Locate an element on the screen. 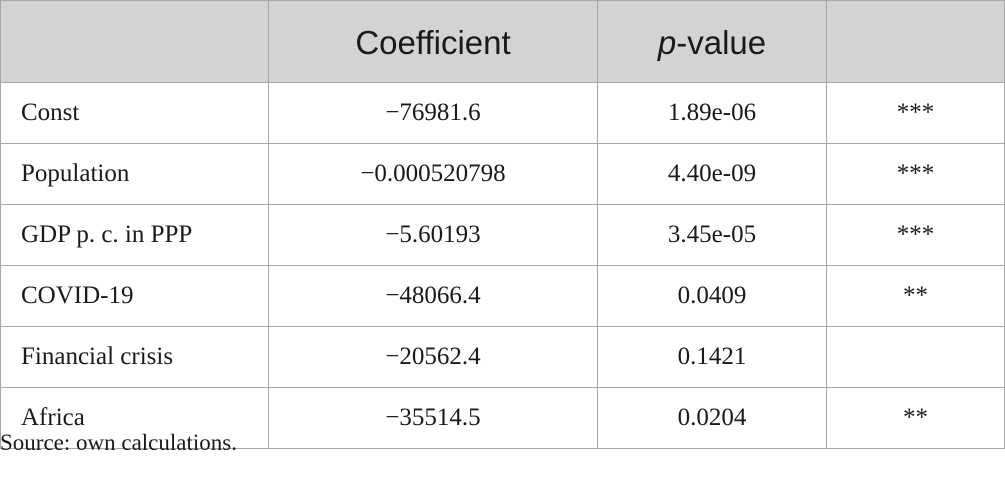 This screenshot has height=497, width=1005. row-coefficient: −20562.4 is located at coordinates (433, 357).